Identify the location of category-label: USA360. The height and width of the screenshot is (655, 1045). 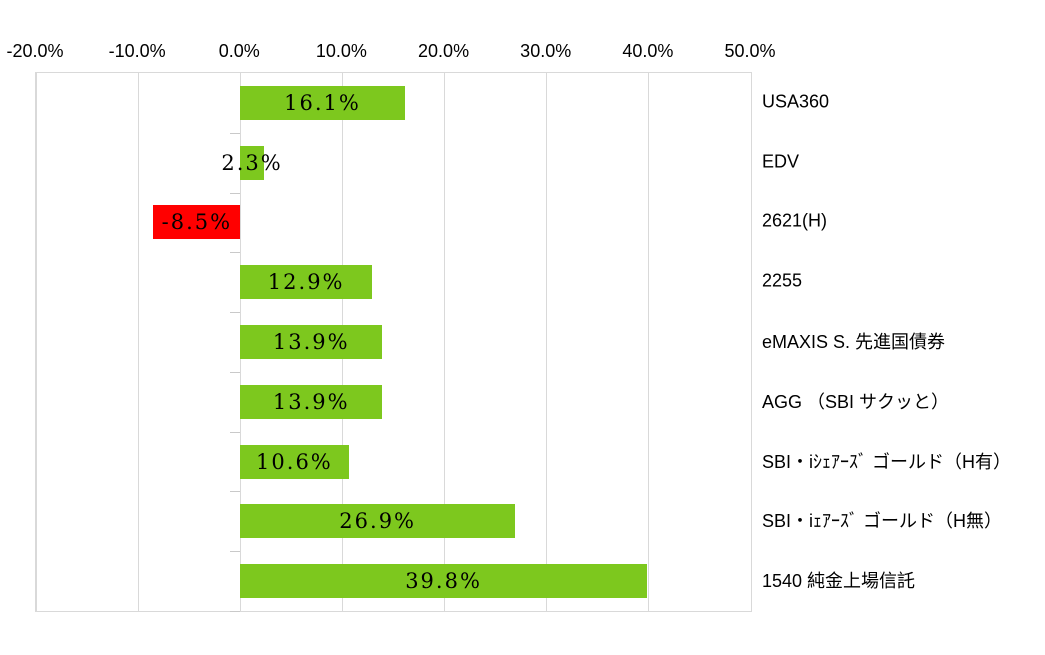
(796, 101).